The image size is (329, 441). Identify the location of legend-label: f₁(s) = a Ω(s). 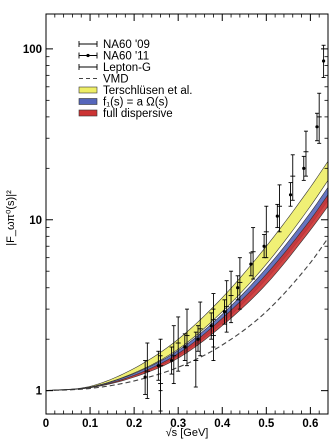
(135, 103).